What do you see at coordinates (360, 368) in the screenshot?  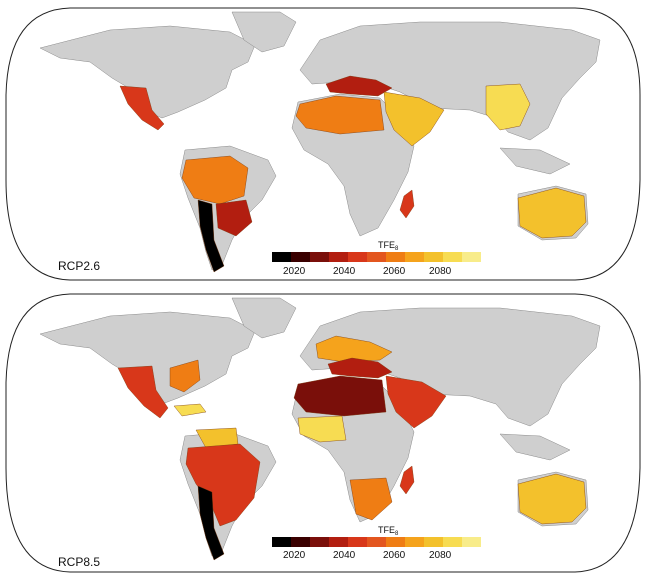 I see `region-mediterranean` at bounding box center [360, 368].